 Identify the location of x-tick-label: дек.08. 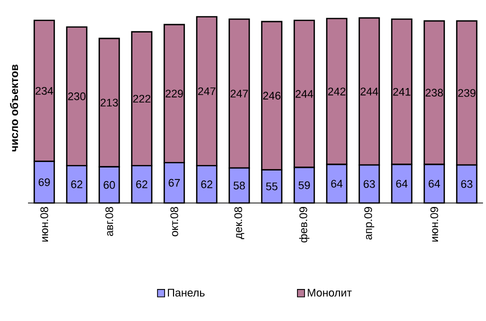
(239, 223).